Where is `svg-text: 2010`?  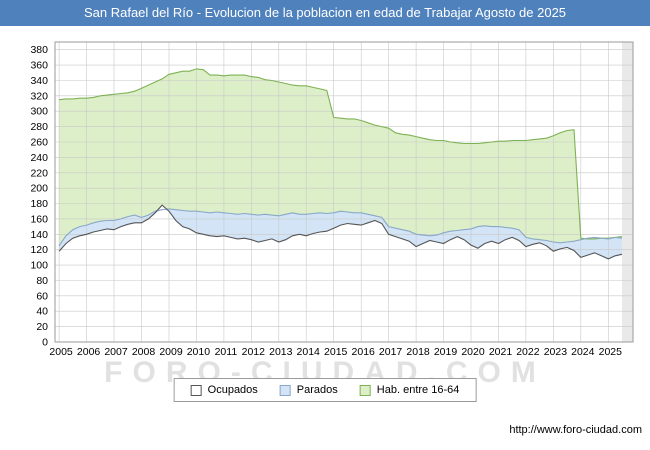
svg-text: 2010 is located at coordinates (199, 352).